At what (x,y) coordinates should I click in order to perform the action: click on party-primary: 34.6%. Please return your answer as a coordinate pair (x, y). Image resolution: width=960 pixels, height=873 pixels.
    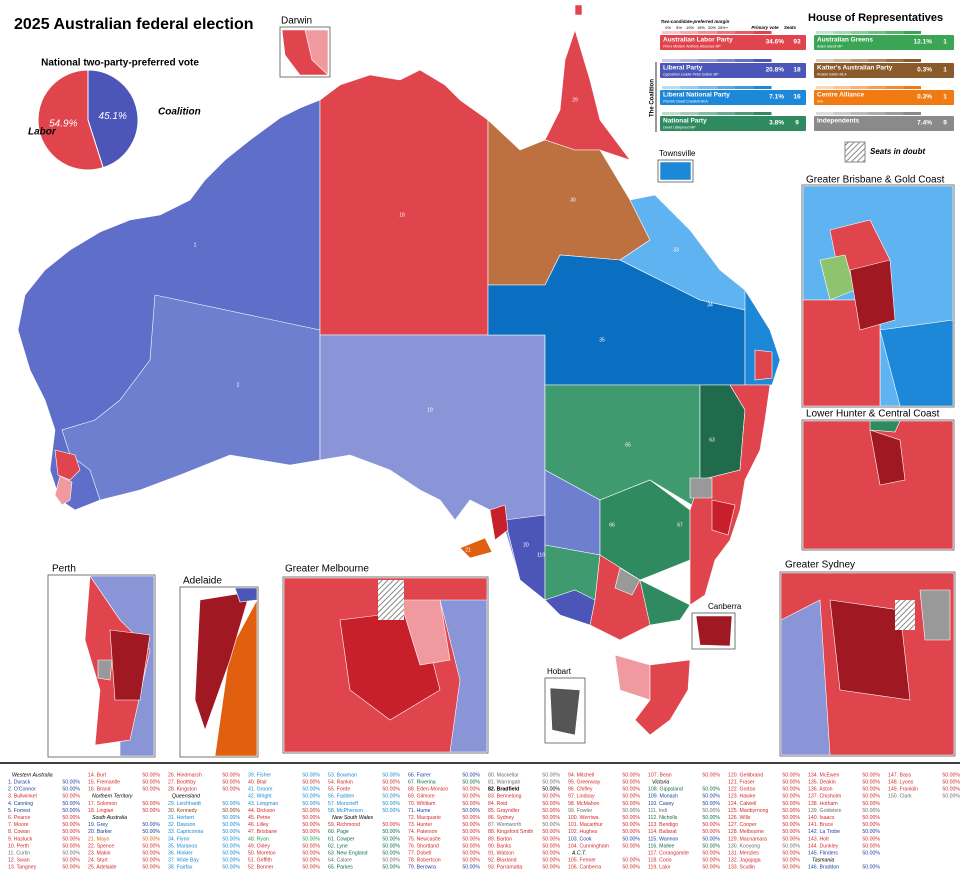
    Looking at the image, I should click on (775, 42).